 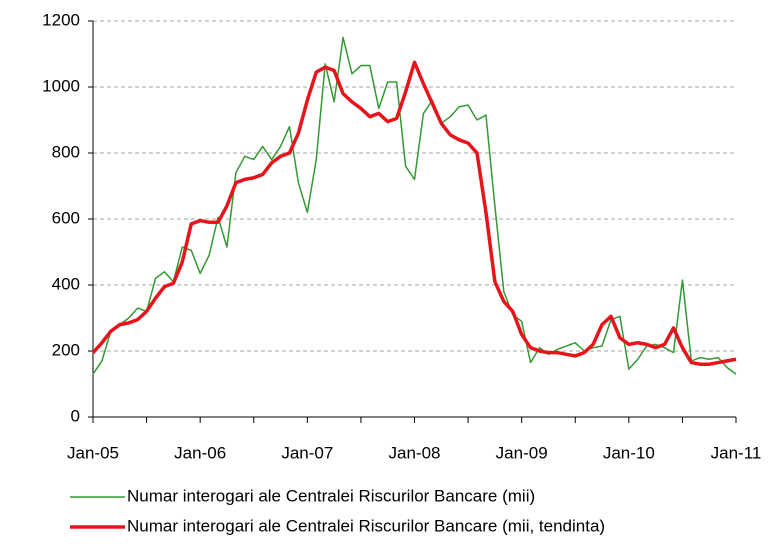 What do you see at coordinates (522, 452) in the screenshot?
I see `x-tick-label: Jan-09` at bounding box center [522, 452].